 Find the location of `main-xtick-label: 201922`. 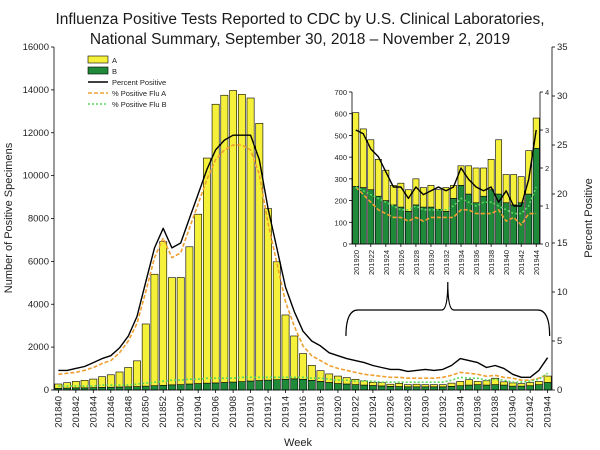

main-xtick-label: 201922 is located at coordinates (355, 412).